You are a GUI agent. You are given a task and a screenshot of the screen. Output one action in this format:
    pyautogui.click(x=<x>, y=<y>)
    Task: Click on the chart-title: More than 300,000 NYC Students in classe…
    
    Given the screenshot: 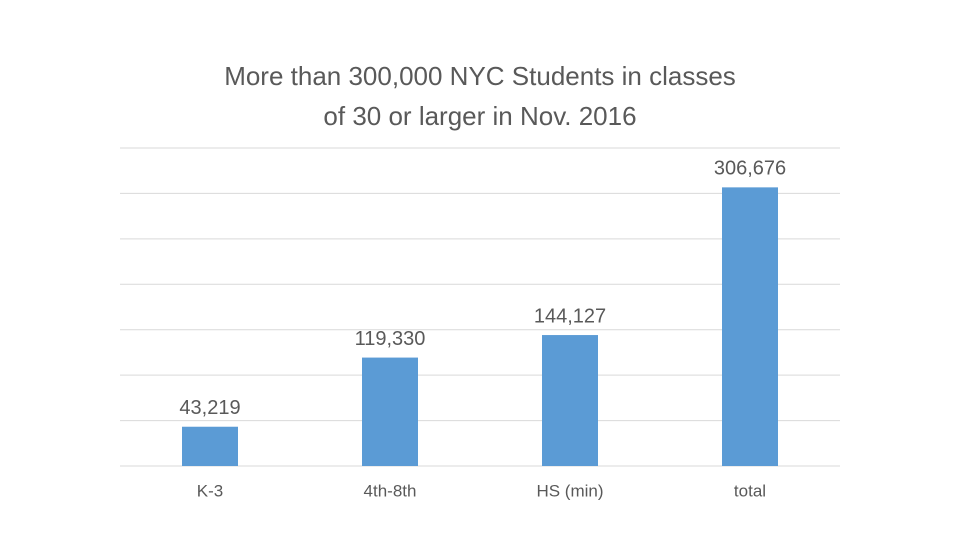 What is the action you would take?
    pyautogui.click(x=480, y=76)
    